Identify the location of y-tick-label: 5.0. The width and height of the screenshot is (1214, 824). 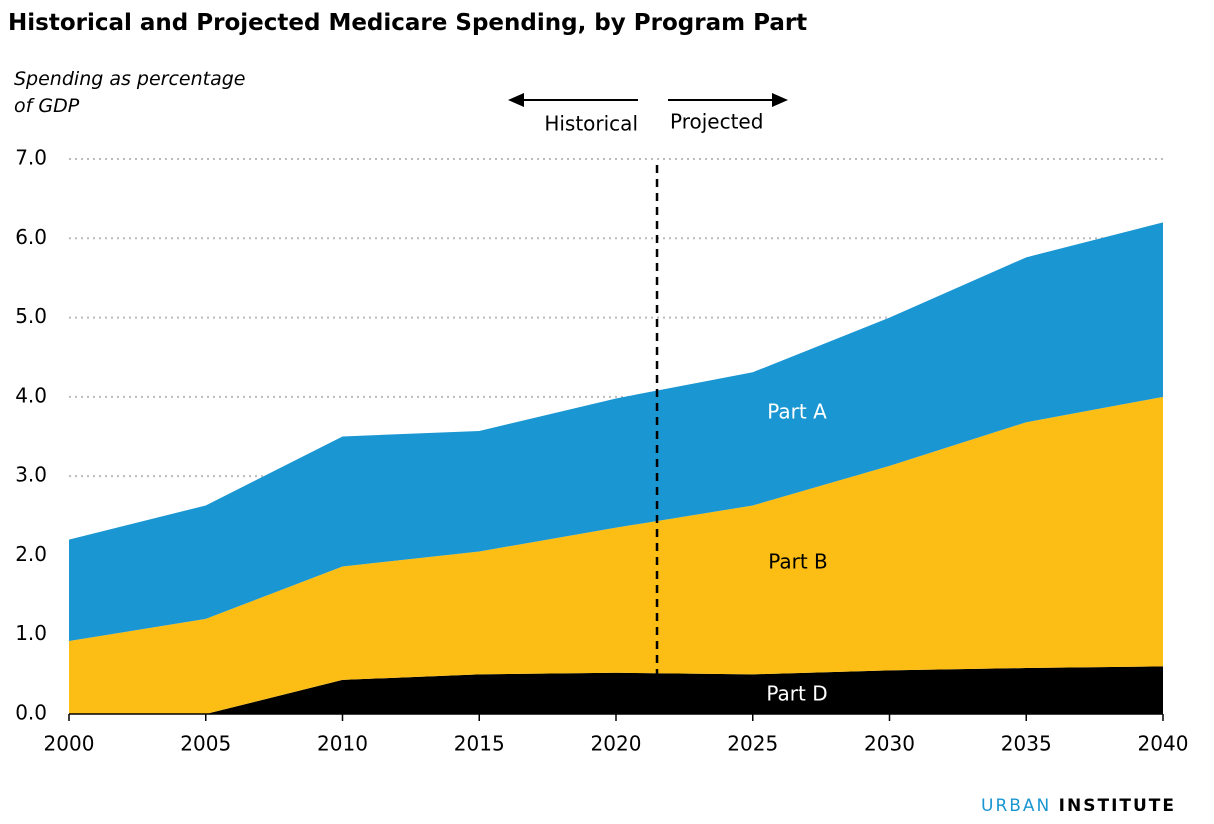
(31, 316).